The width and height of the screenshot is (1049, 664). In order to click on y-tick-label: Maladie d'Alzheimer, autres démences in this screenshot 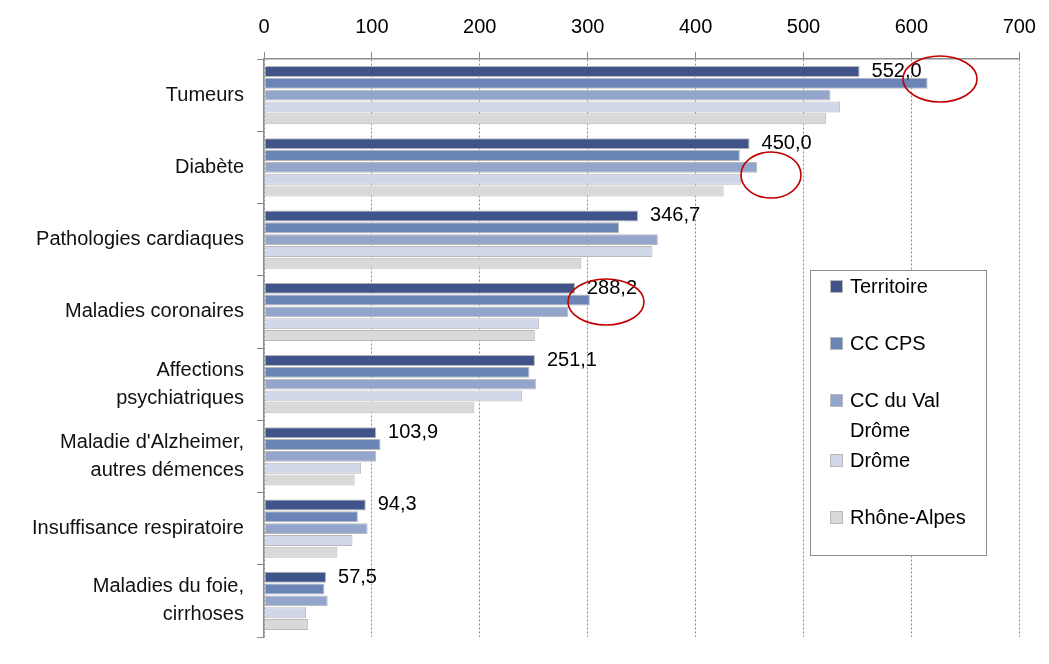, I will do `click(152, 454)`.